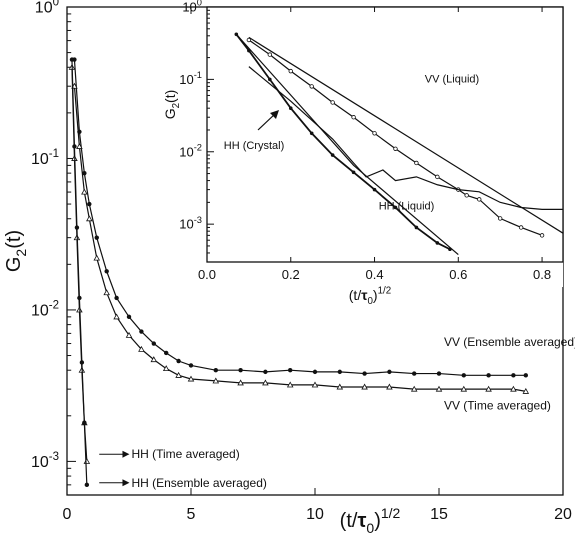 The image size is (575, 545). What do you see at coordinates (45, 309) in the screenshot?
I see `main-y-tick-label: 10⁻²` at bounding box center [45, 309].